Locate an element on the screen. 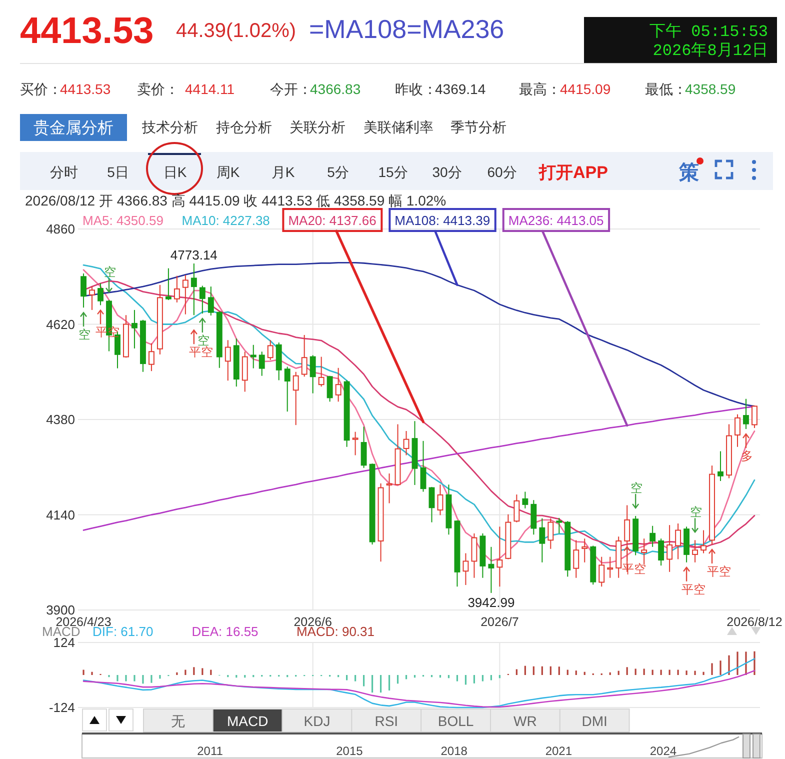  text: DEA: 16.55 is located at coordinates (225, 631).